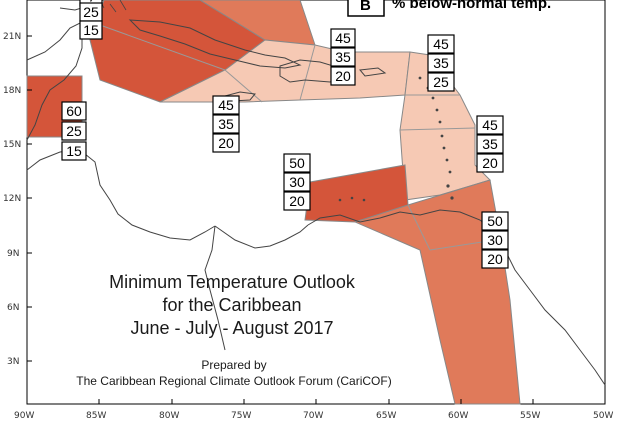 The image size is (624, 423). I want to click on legend-symbol-box, so click(366, 8).